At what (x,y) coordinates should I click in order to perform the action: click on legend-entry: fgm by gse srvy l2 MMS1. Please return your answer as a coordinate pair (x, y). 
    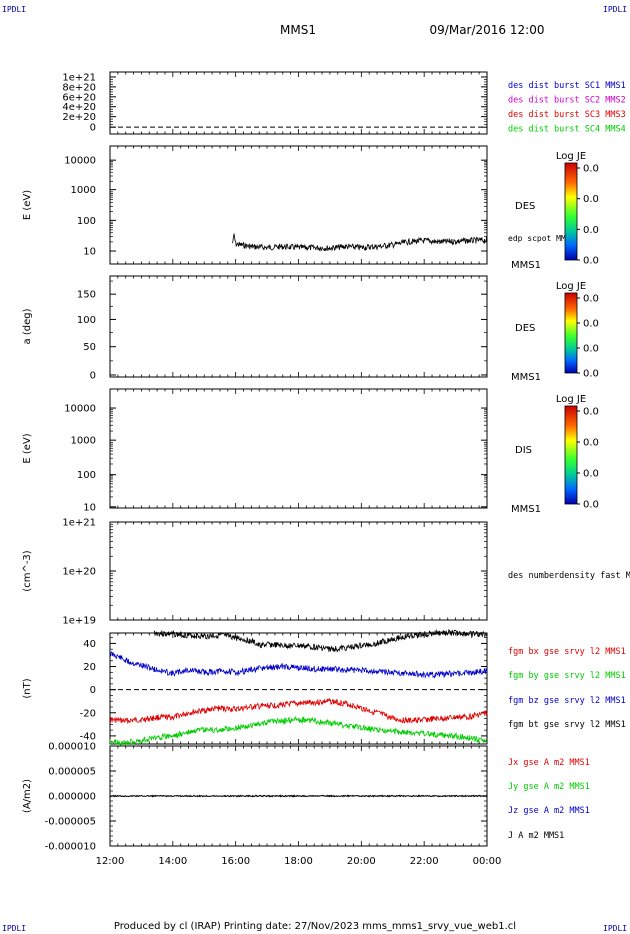
    Looking at the image, I should click on (567, 676).